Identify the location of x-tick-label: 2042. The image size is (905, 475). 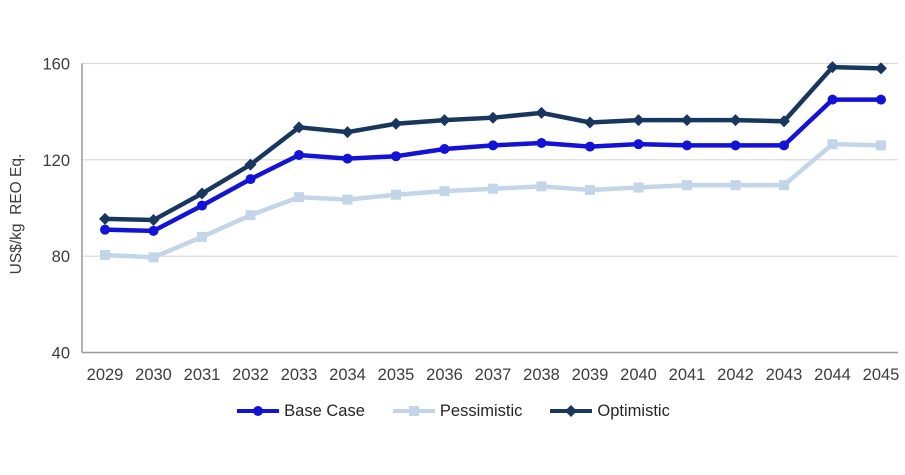
(735, 375).